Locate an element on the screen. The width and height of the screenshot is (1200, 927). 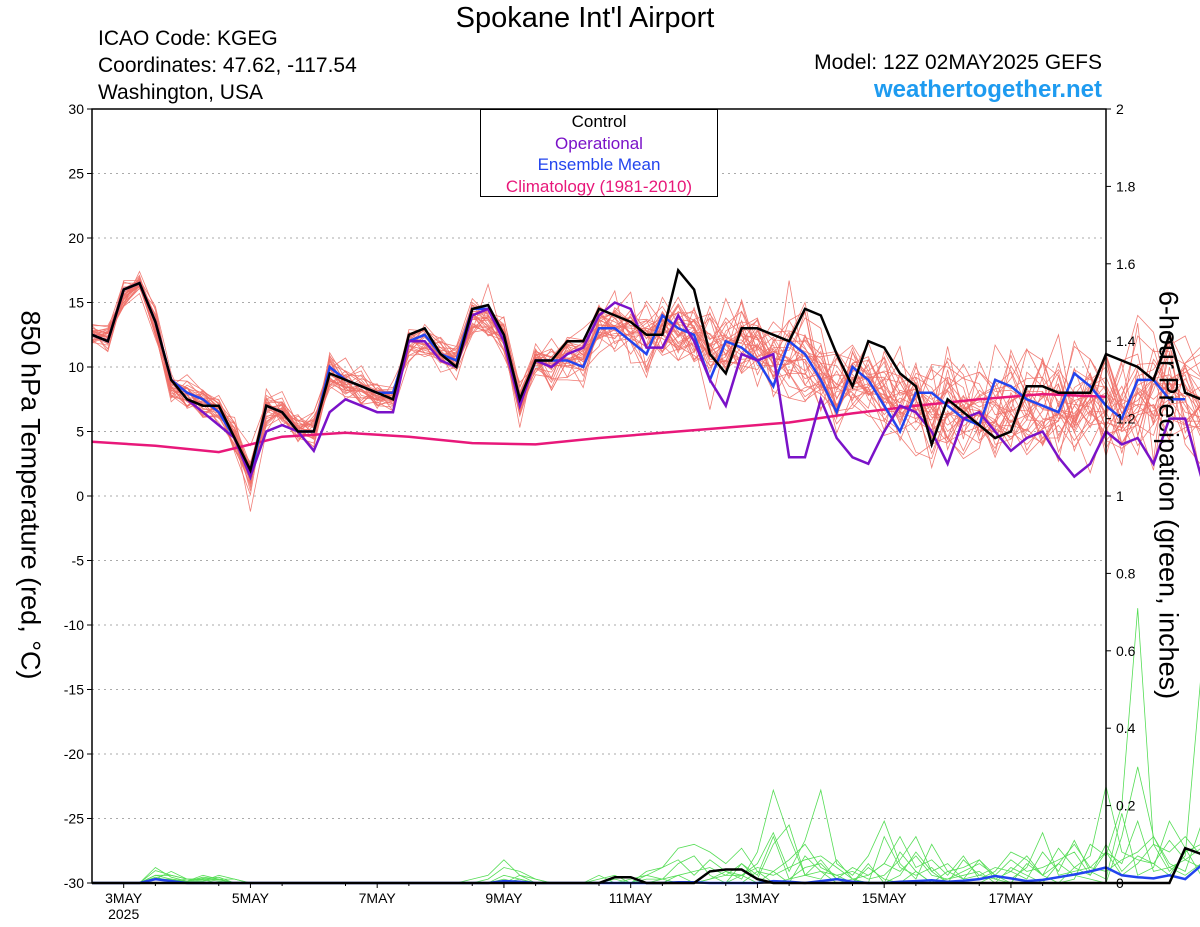
x-tick-label: 9MAY is located at coordinates (504, 898).